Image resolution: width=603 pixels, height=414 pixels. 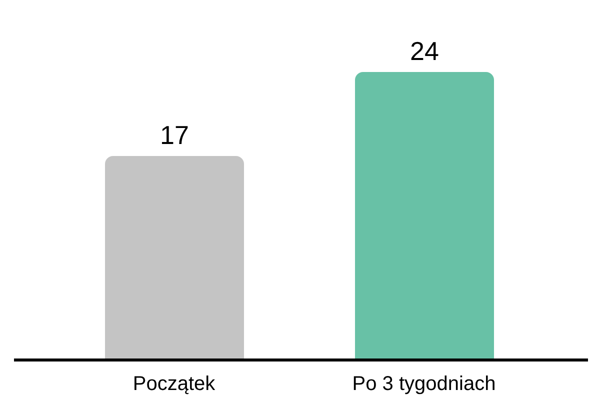 What do you see at coordinates (174, 384) in the screenshot?
I see `x-tick-label: Początek` at bounding box center [174, 384].